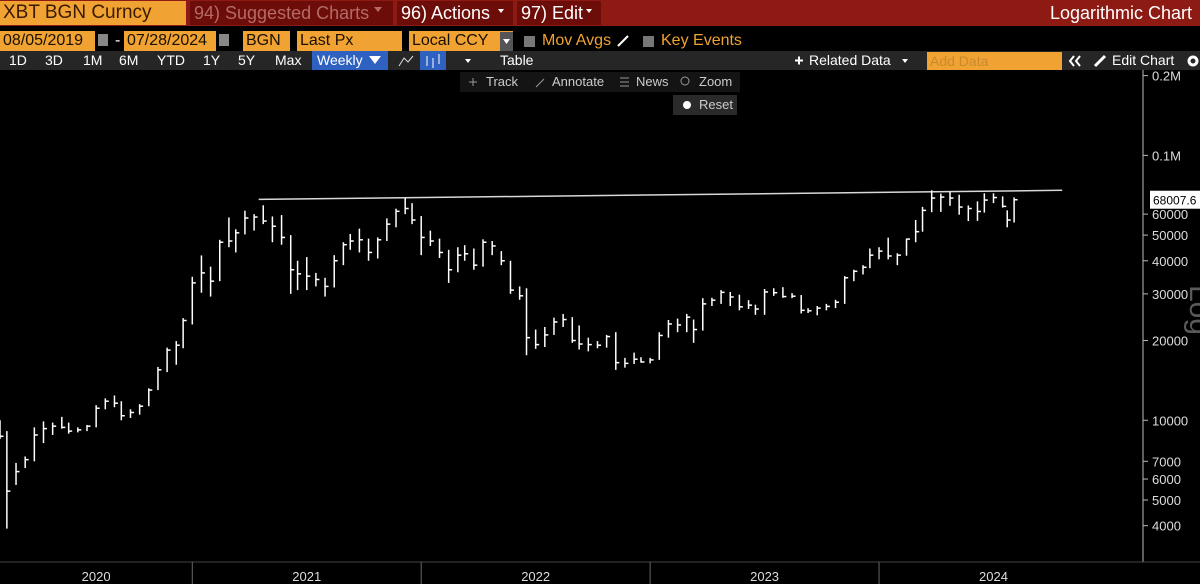  Describe the element at coordinates (54, 60) in the screenshot. I see `period-button: 3D` at that location.